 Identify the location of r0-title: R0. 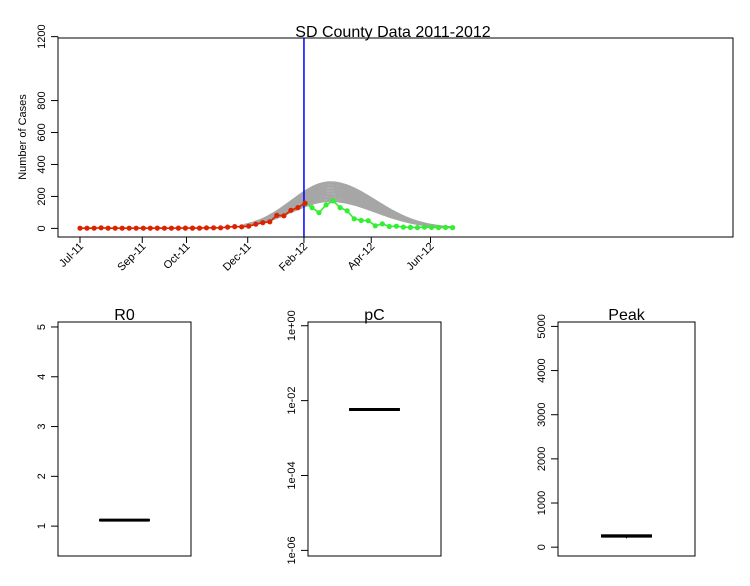
(124, 315).